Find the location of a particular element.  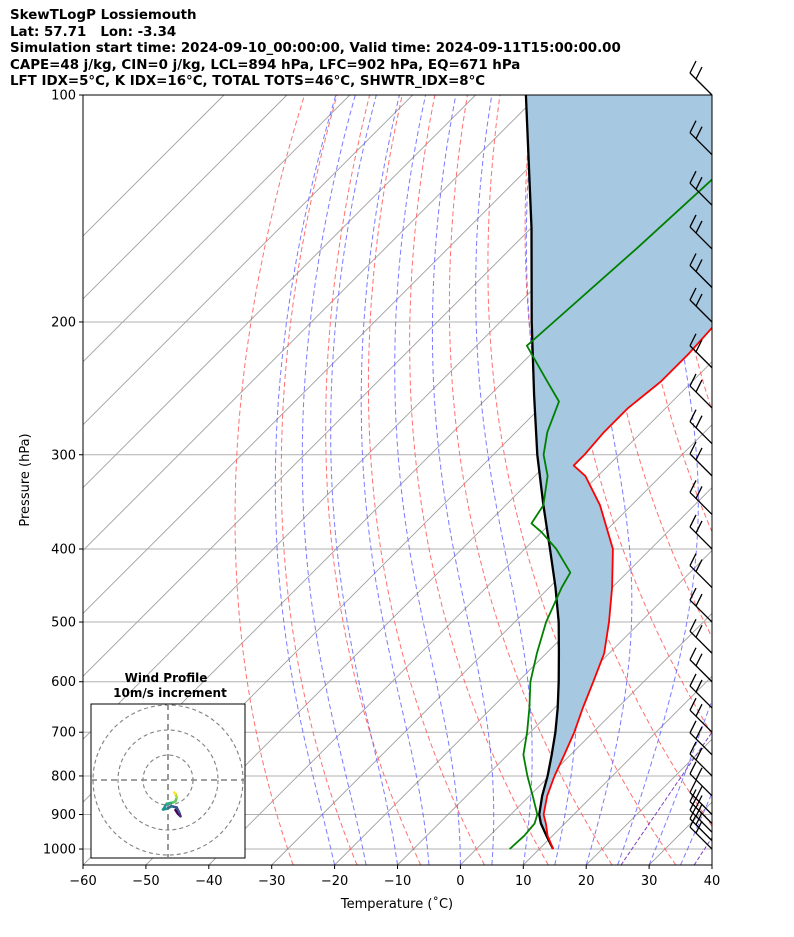

hodograph-segment is located at coordinates (175, 793).